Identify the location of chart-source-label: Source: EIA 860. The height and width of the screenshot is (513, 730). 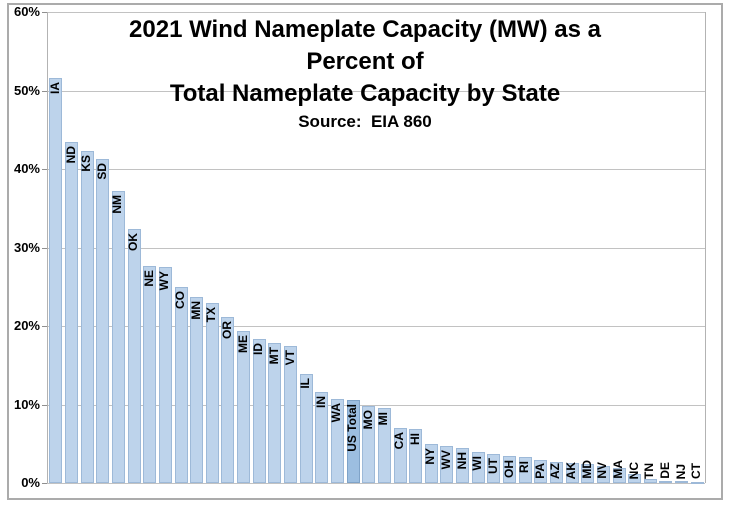
(365, 121).